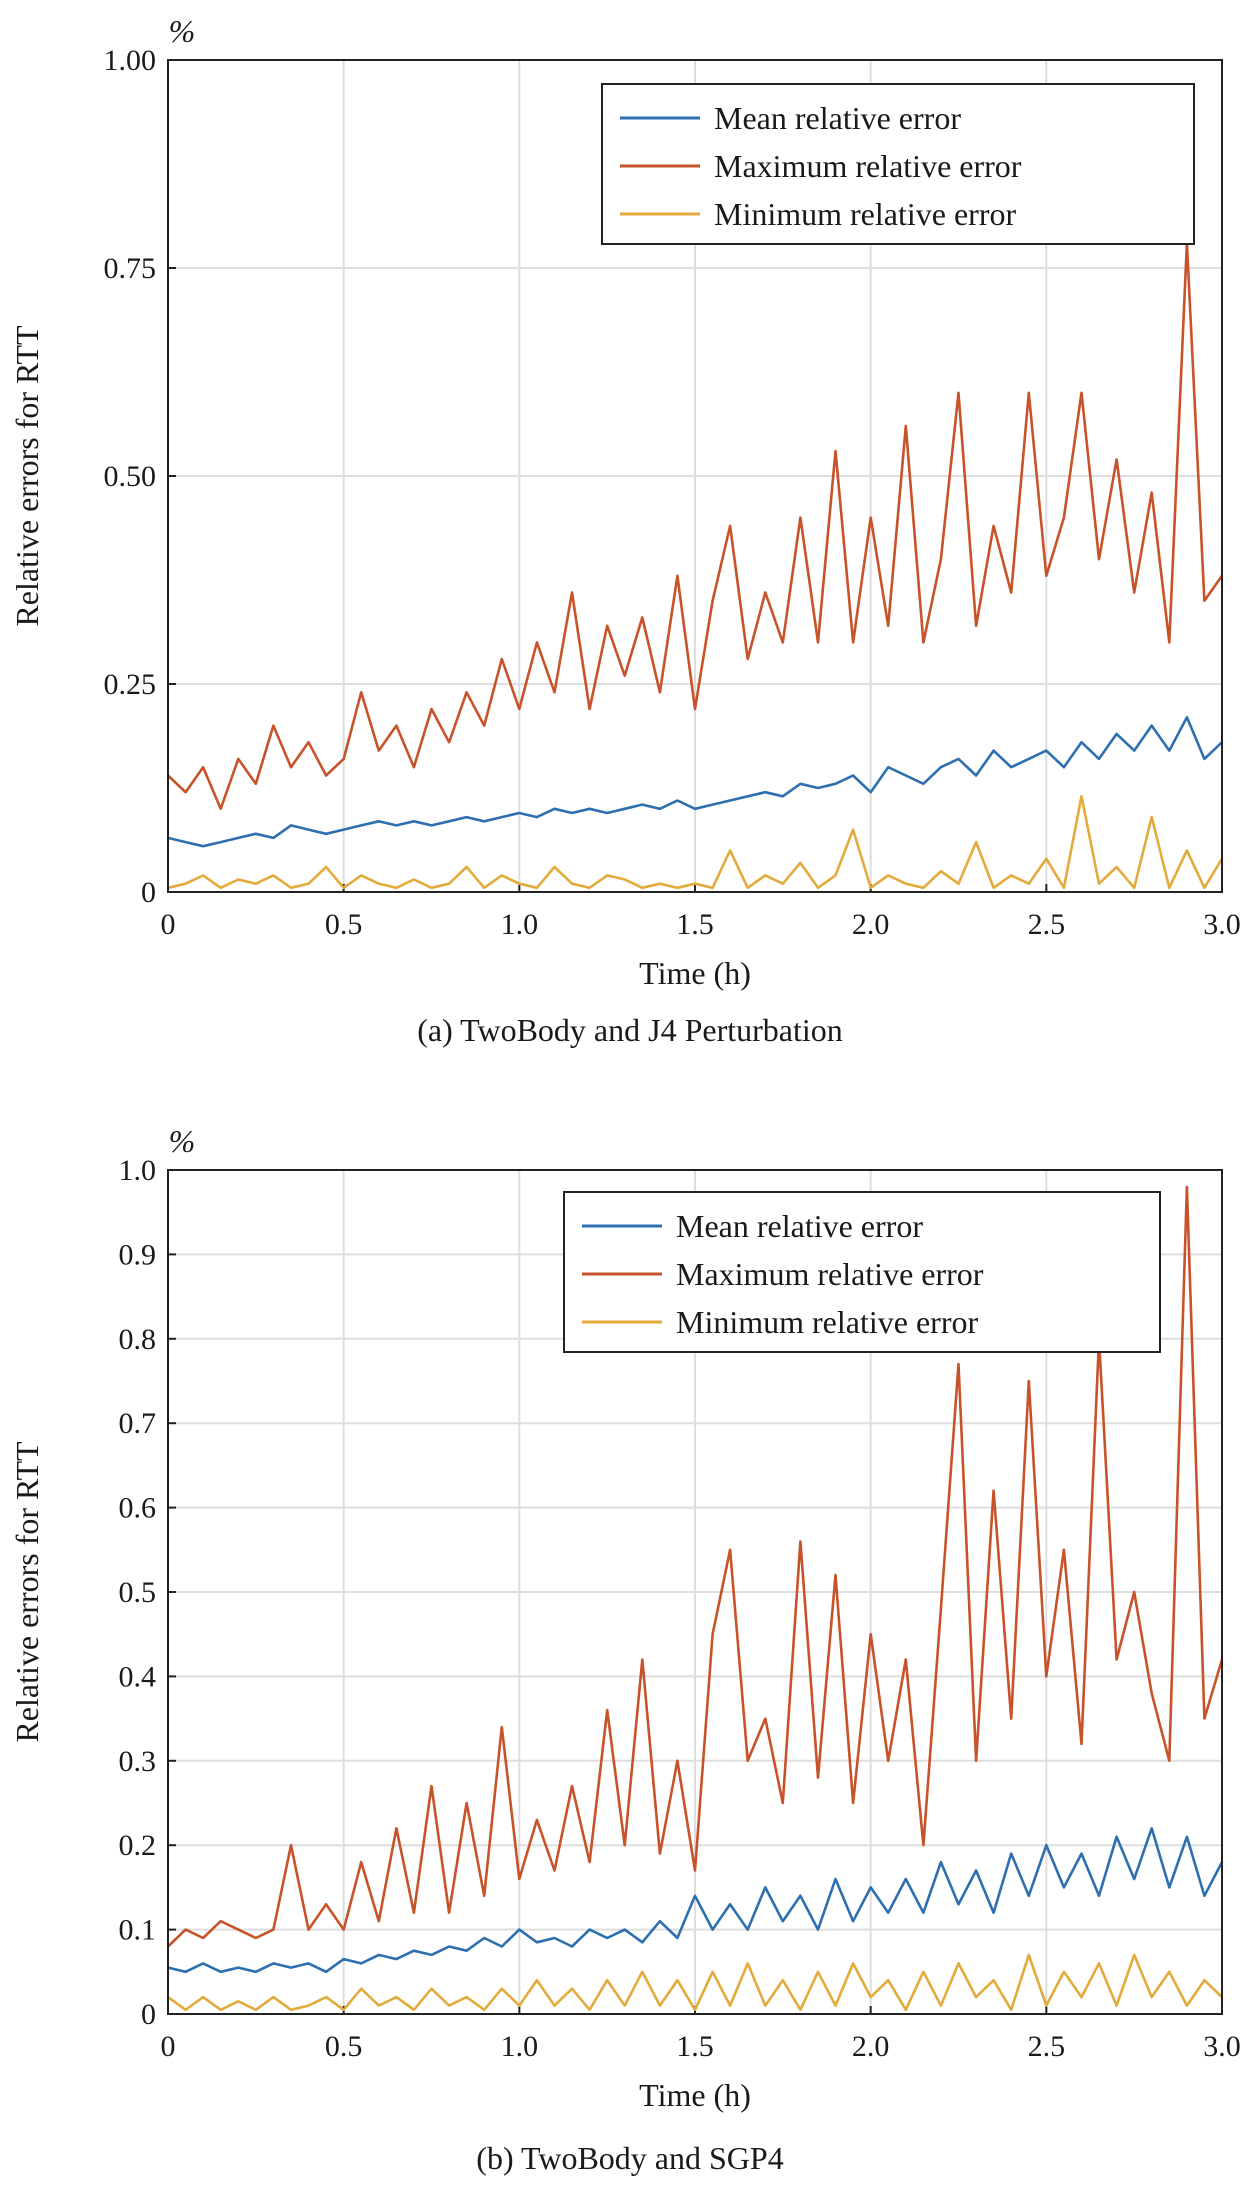 The width and height of the screenshot is (1260, 2194). Describe the element at coordinates (138, 1676) in the screenshot. I see `y-tick-label: 0.4` at that location.